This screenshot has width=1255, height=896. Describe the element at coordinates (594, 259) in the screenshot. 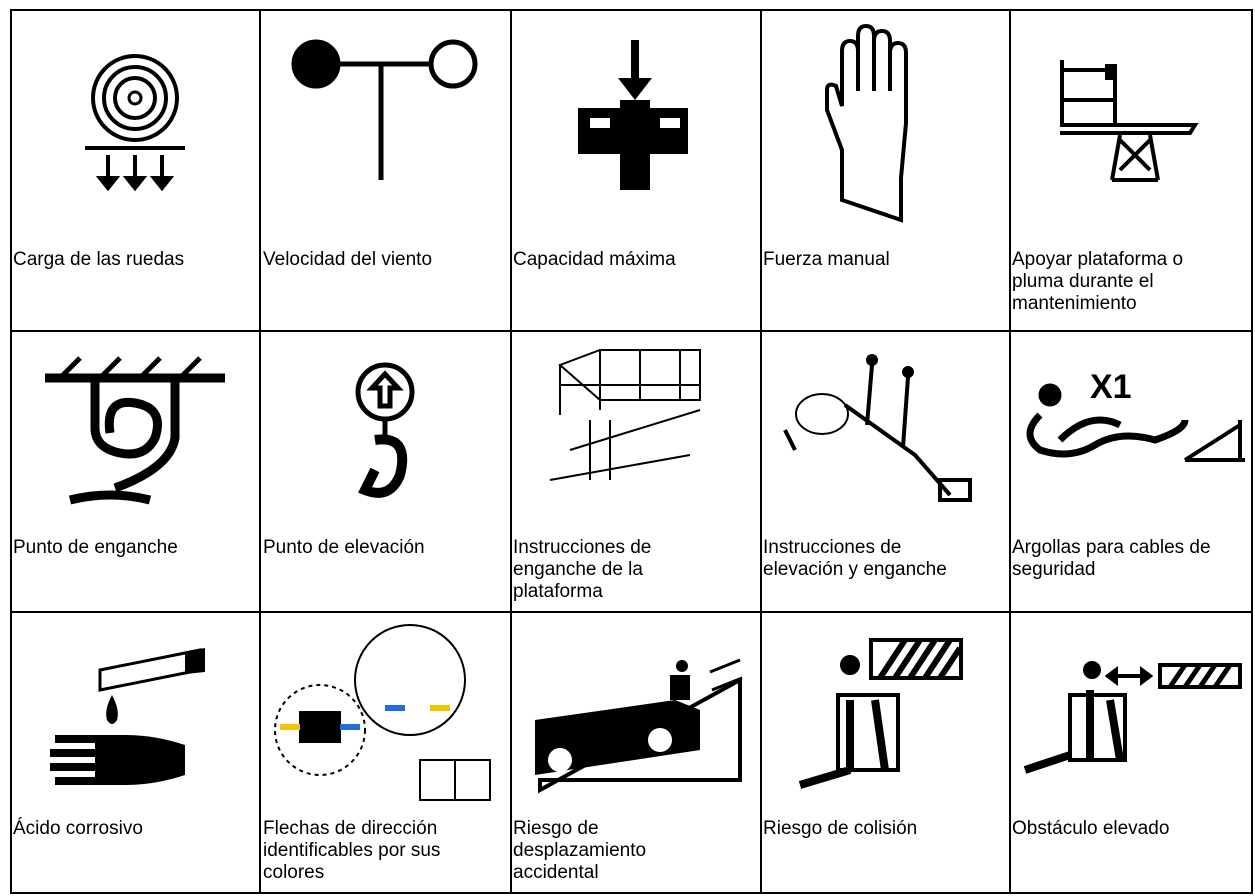

I see `symbol-label: Capacidad máxima` at that location.